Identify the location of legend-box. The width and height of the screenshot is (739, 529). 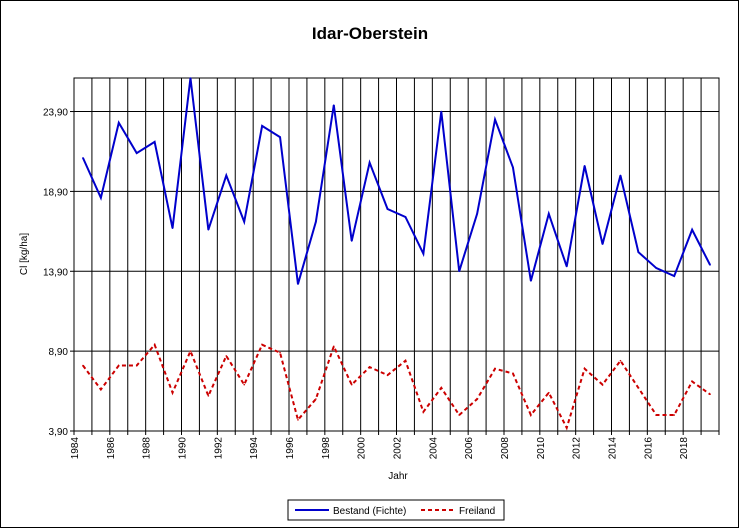
(396, 510).